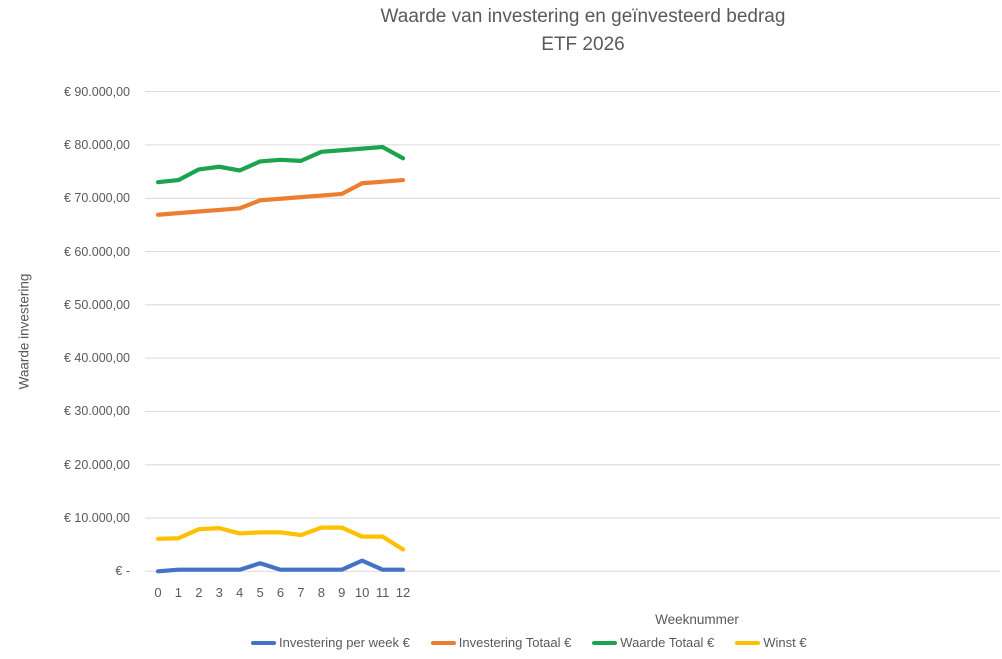  I want to click on legend-label: Investering Totaal €, so click(515, 642).